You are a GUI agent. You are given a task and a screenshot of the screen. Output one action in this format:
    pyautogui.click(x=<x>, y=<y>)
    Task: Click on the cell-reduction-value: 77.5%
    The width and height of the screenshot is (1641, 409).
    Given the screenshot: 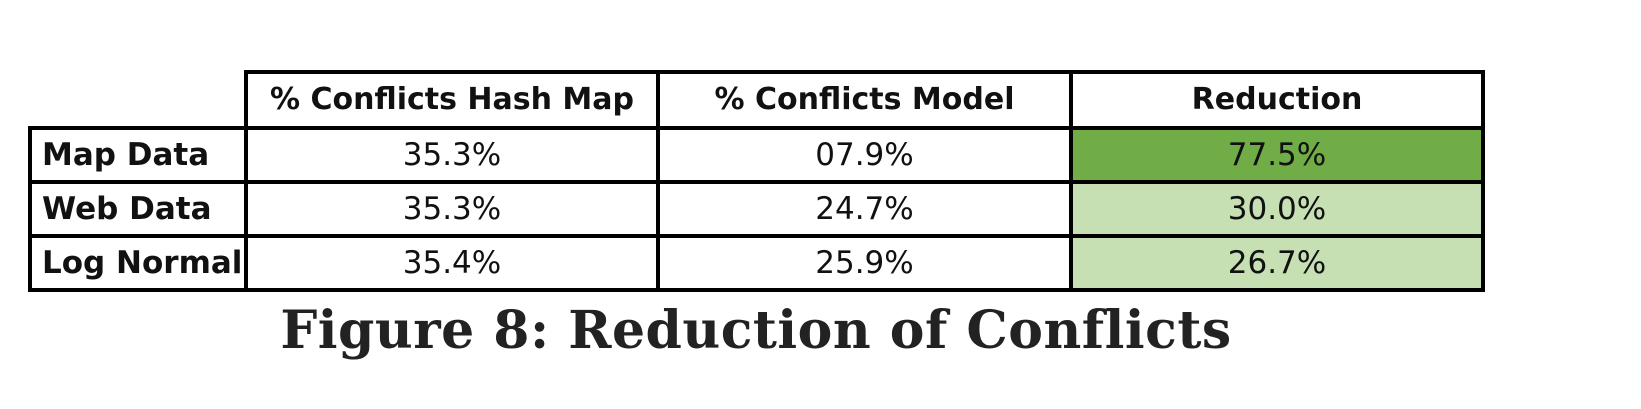 What is the action you would take?
    pyautogui.click(x=1277, y=155)
    